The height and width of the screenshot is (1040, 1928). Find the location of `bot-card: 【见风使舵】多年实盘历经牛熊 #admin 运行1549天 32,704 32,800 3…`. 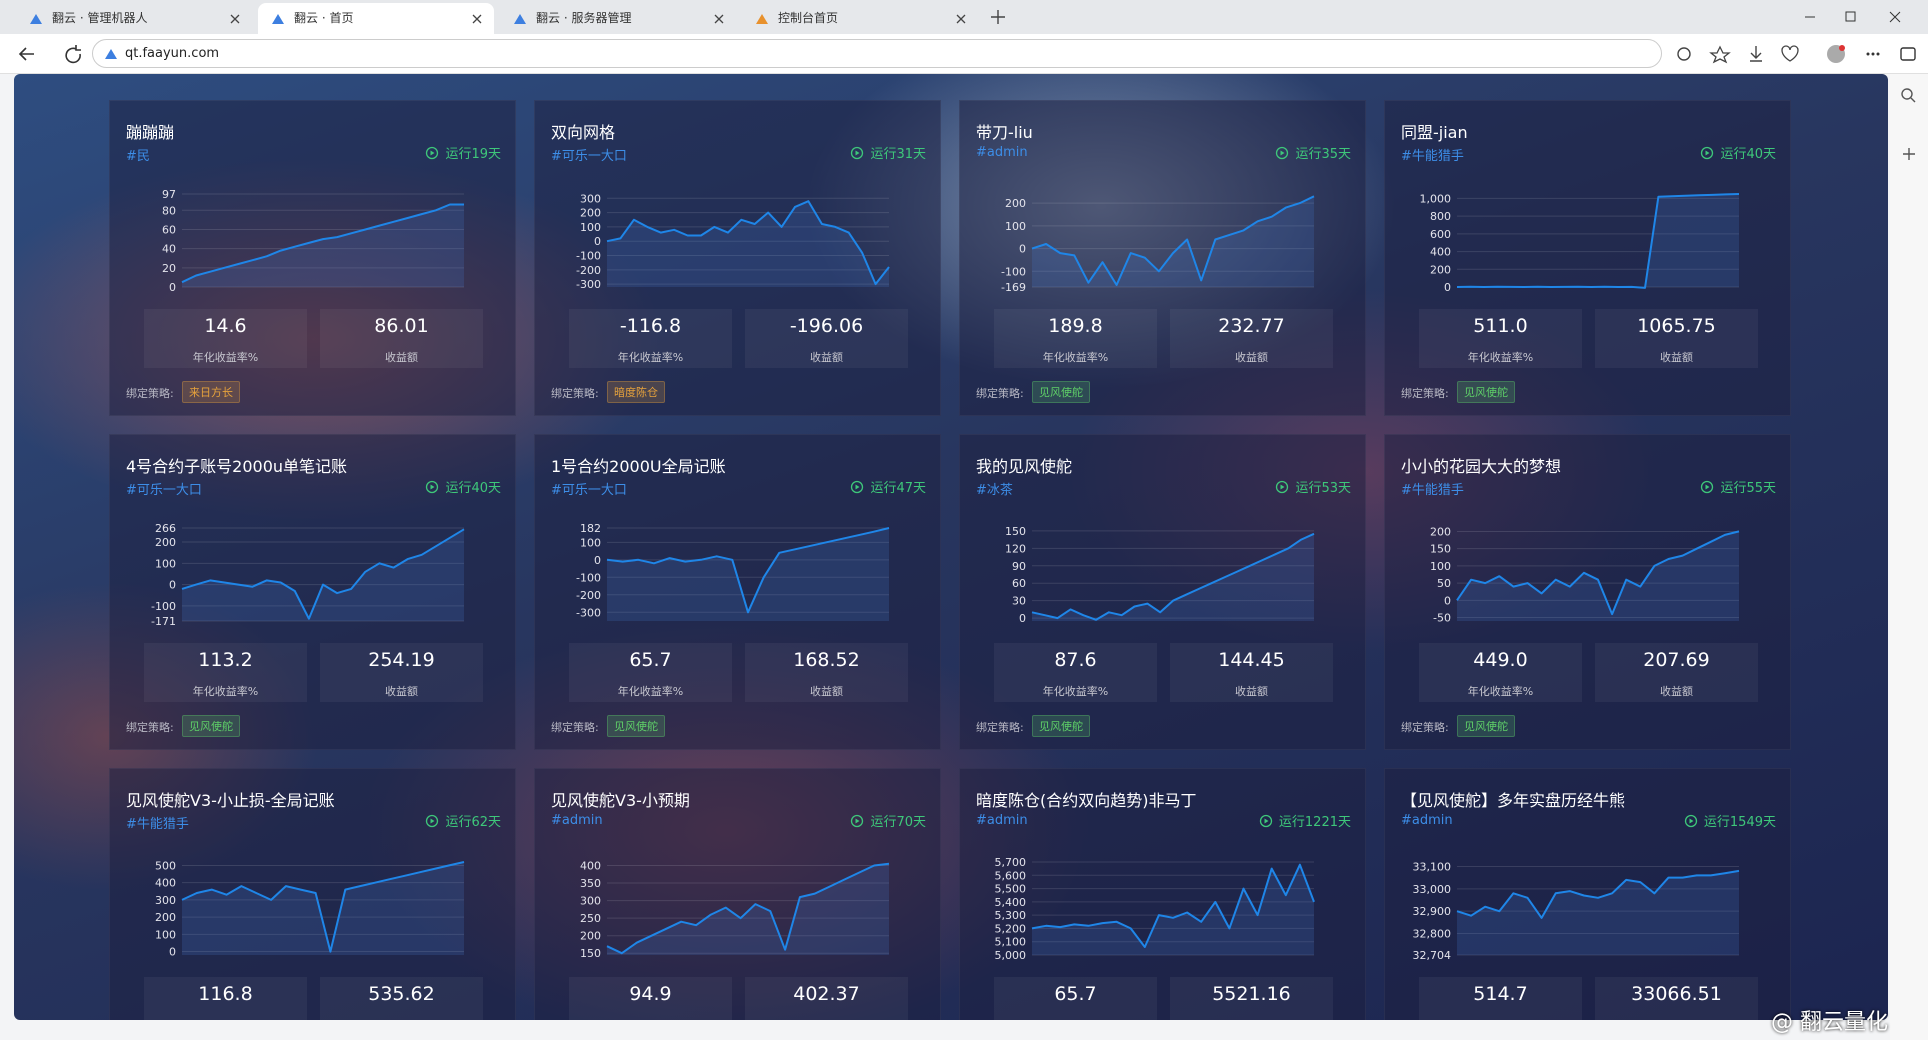

bot-card: 【见风使舵】多年实盘历经牛熊 #admin 运行1549天 32,704 32,800 3… is located at coordinates (1587, 894).